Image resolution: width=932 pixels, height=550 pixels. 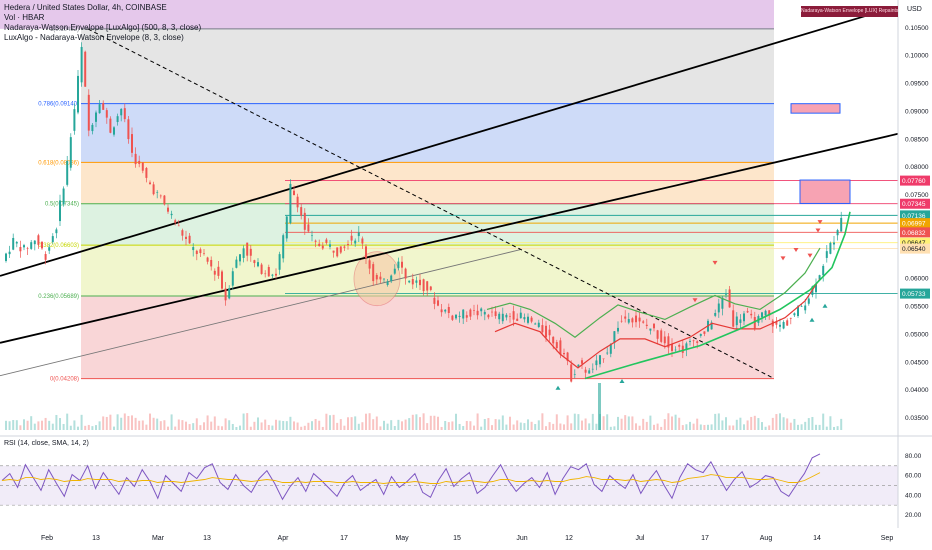 I want to click on price-axis-label: 0.06832, so click(x=914, y=233).